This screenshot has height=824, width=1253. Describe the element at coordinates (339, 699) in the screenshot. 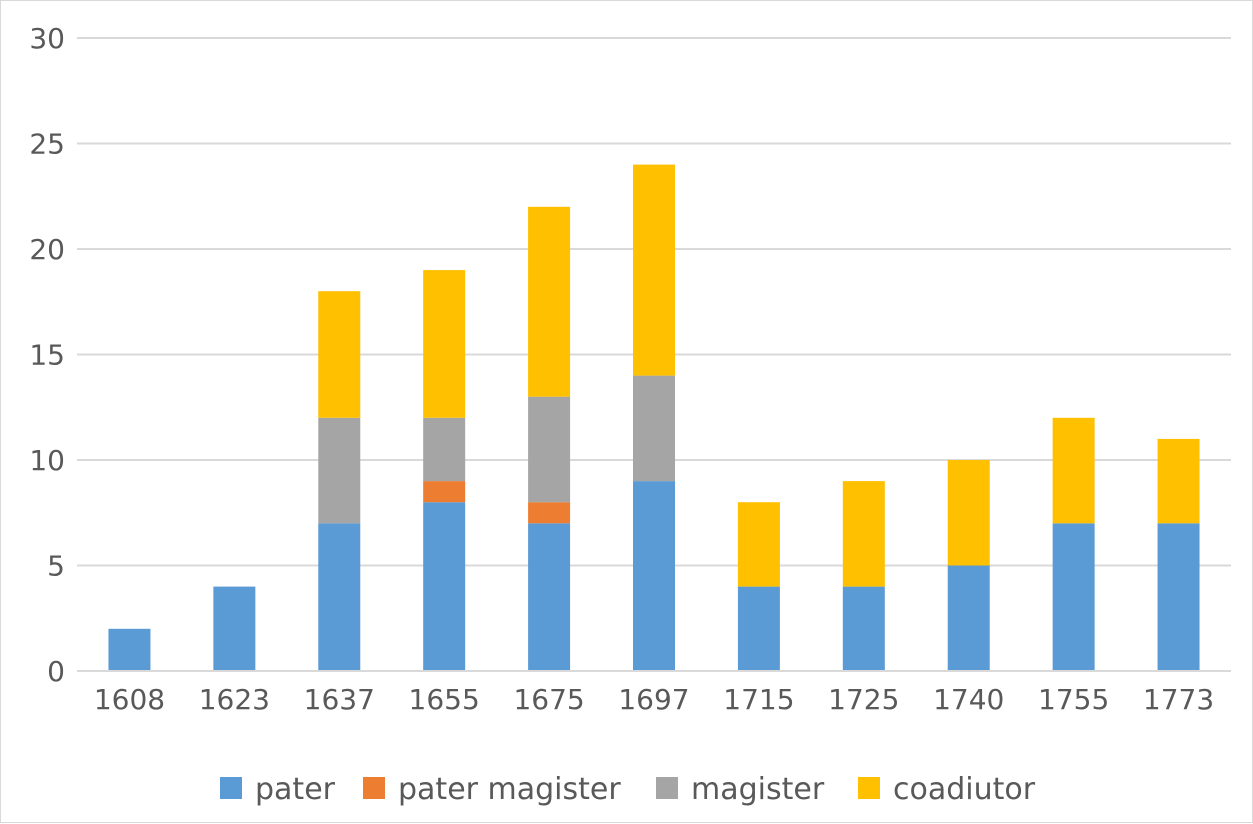

I see `x-tick-label: 1637` at that location.